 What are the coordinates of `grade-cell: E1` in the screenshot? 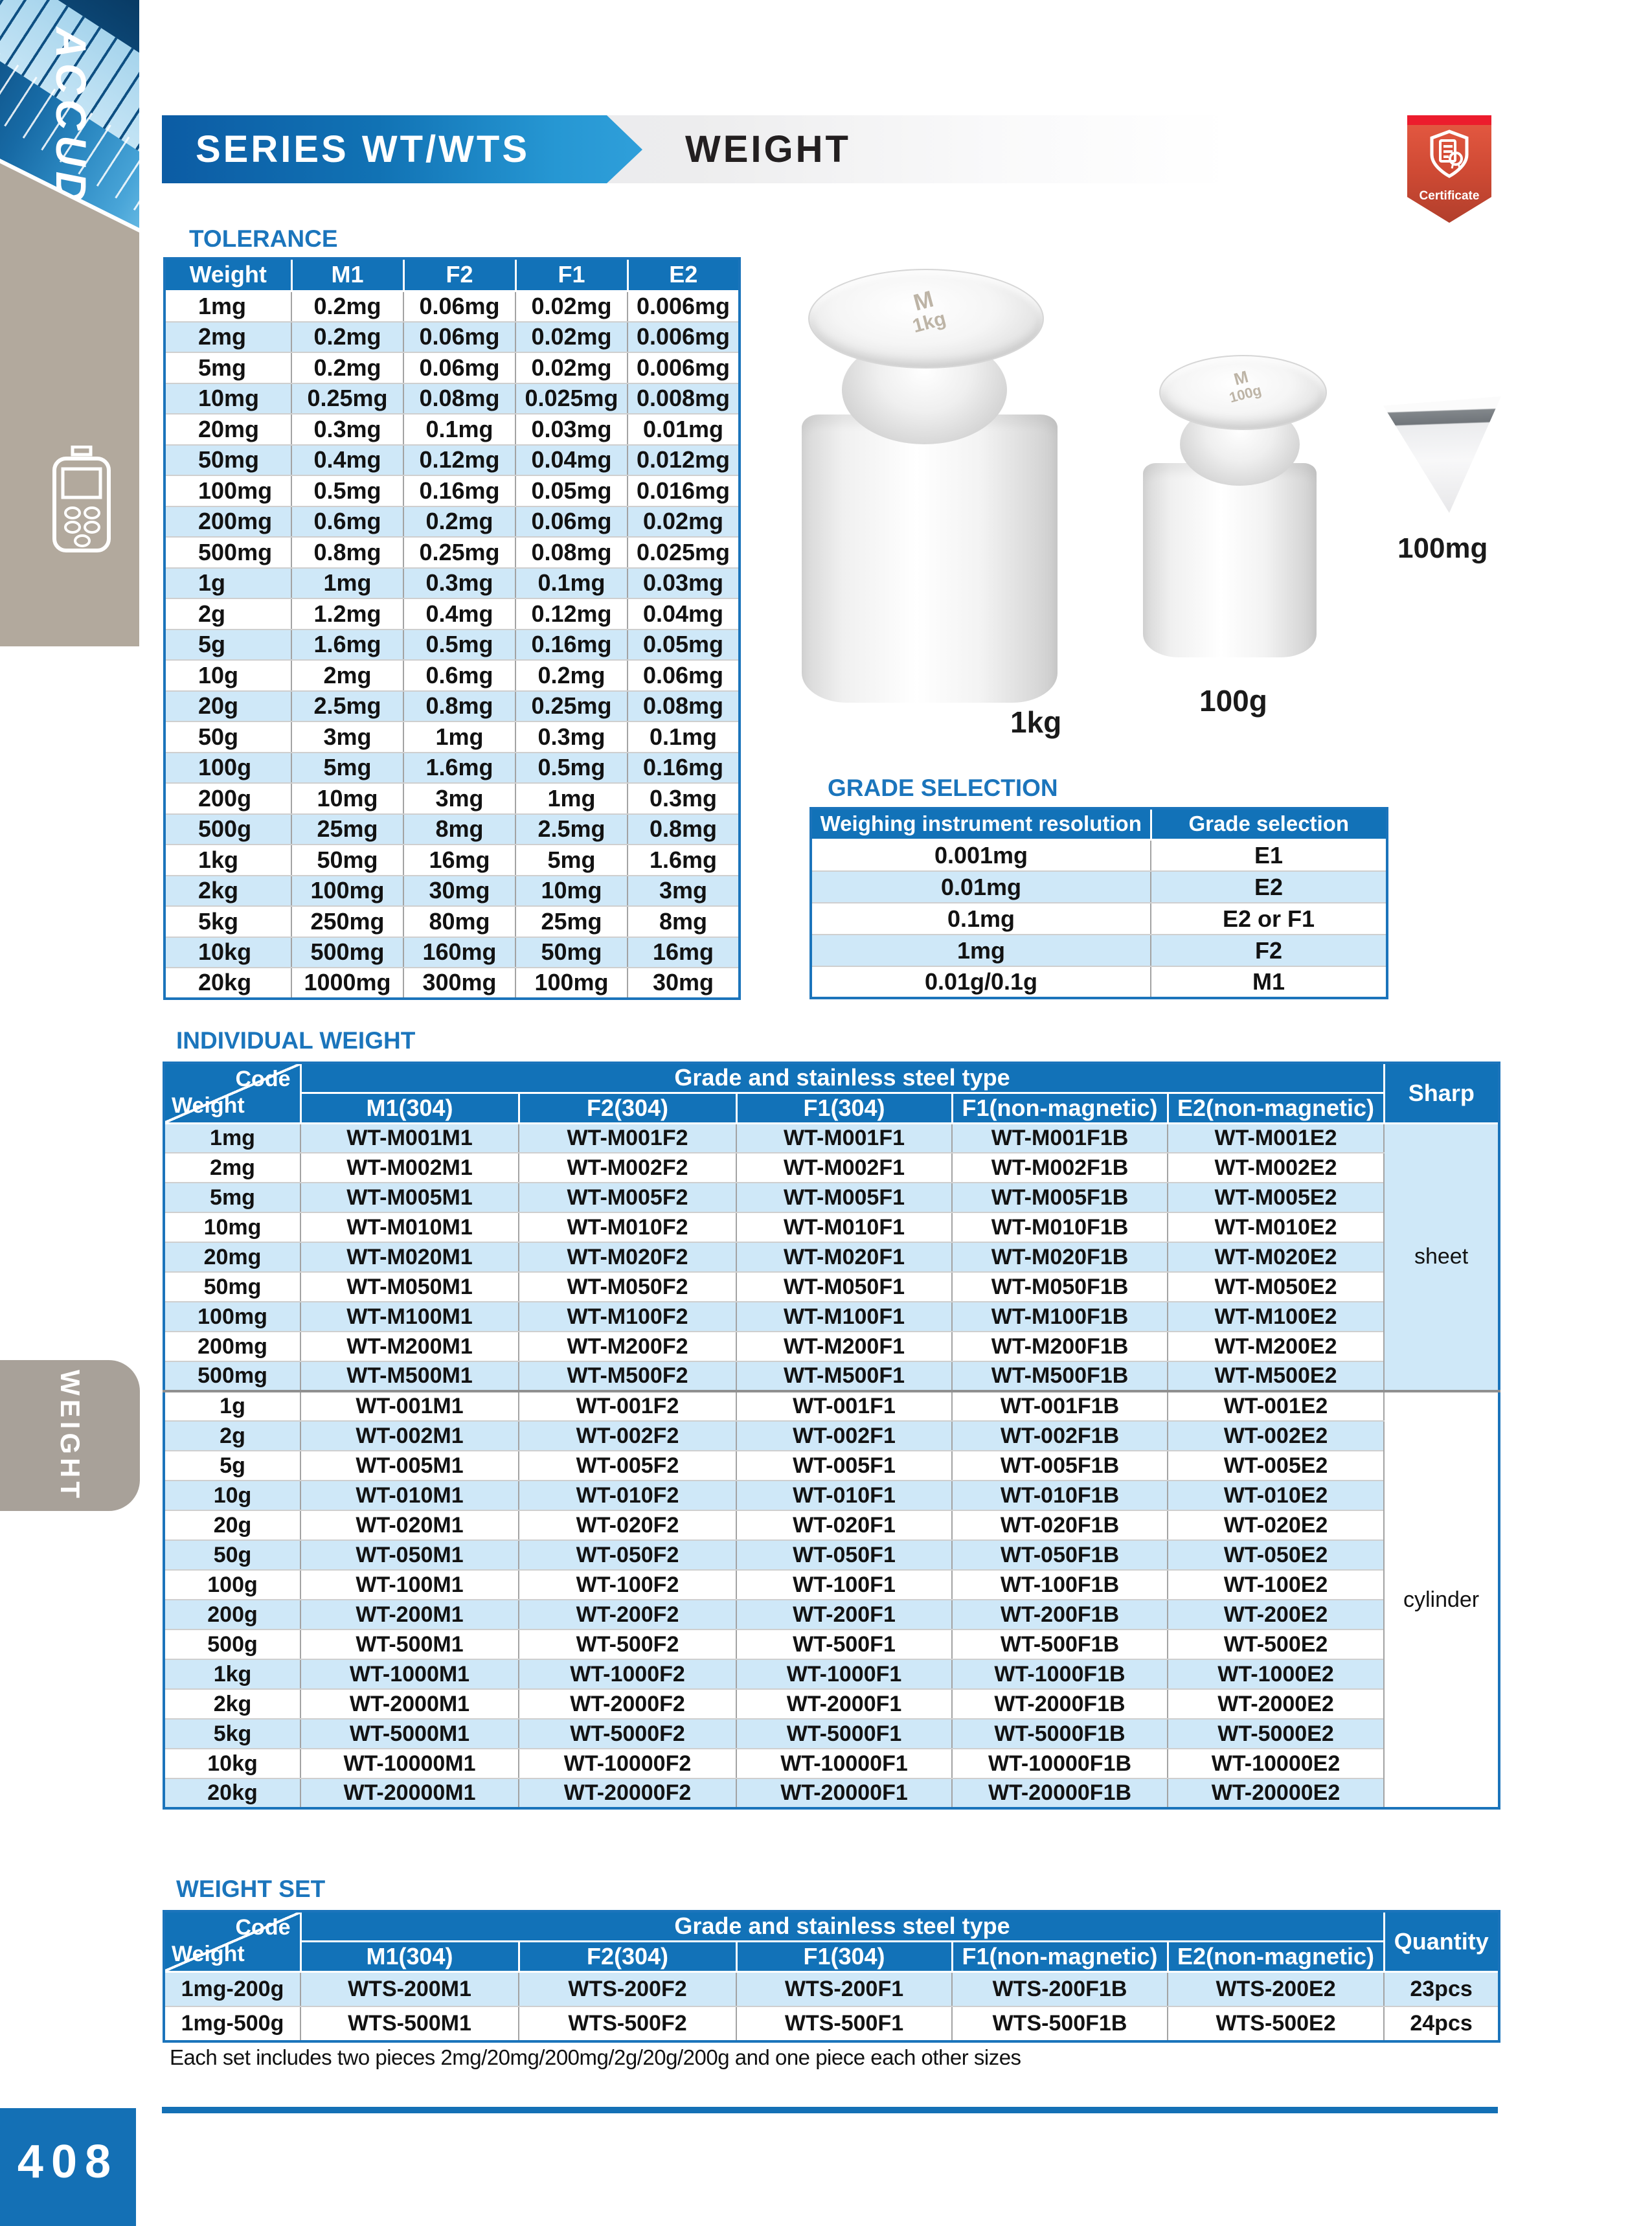 It's located at (1269, 855).